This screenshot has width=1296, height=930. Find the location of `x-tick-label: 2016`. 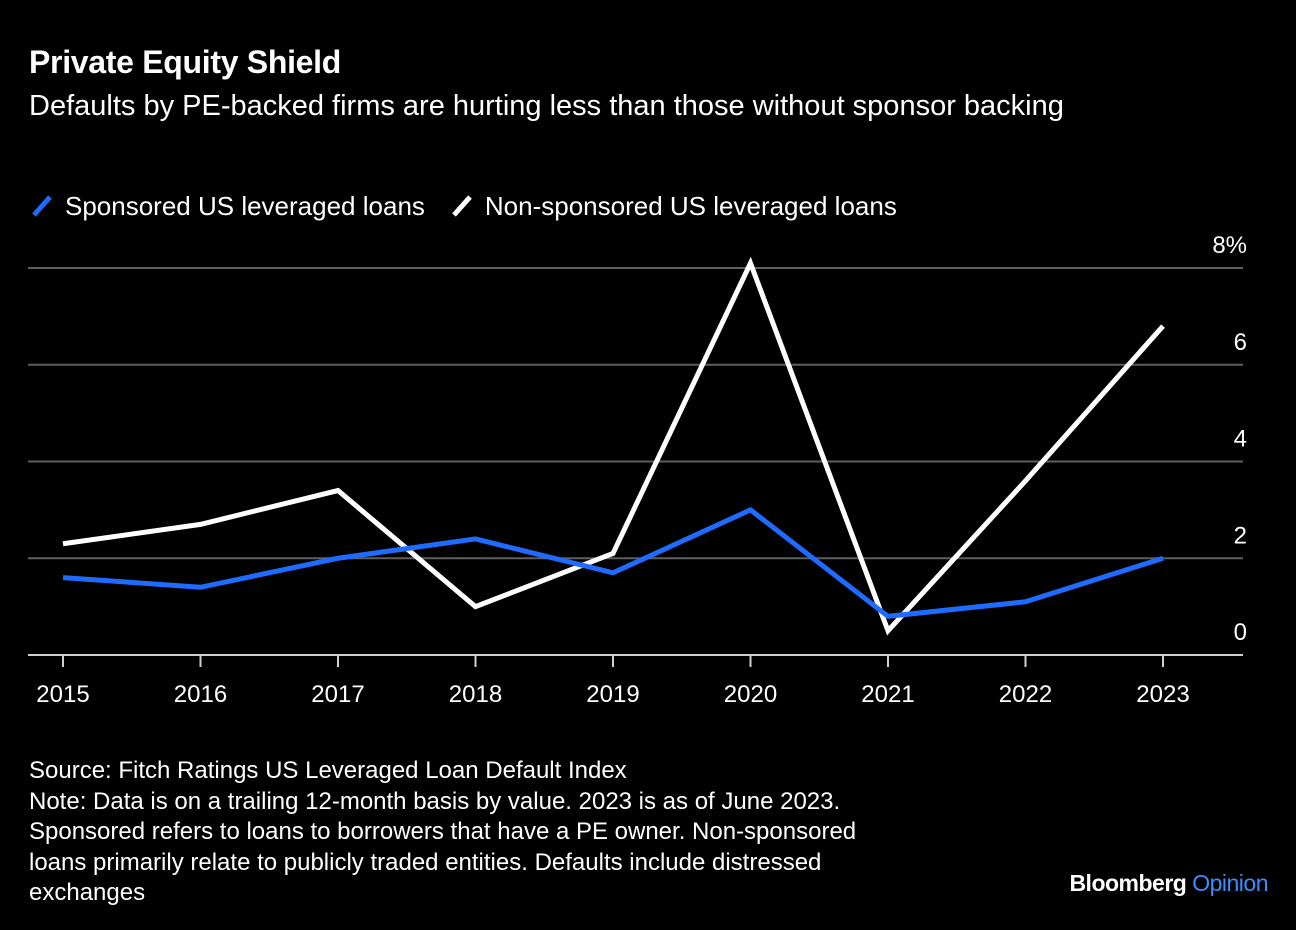

x-tick-label: 2016 is located at coordinates (200, 694).